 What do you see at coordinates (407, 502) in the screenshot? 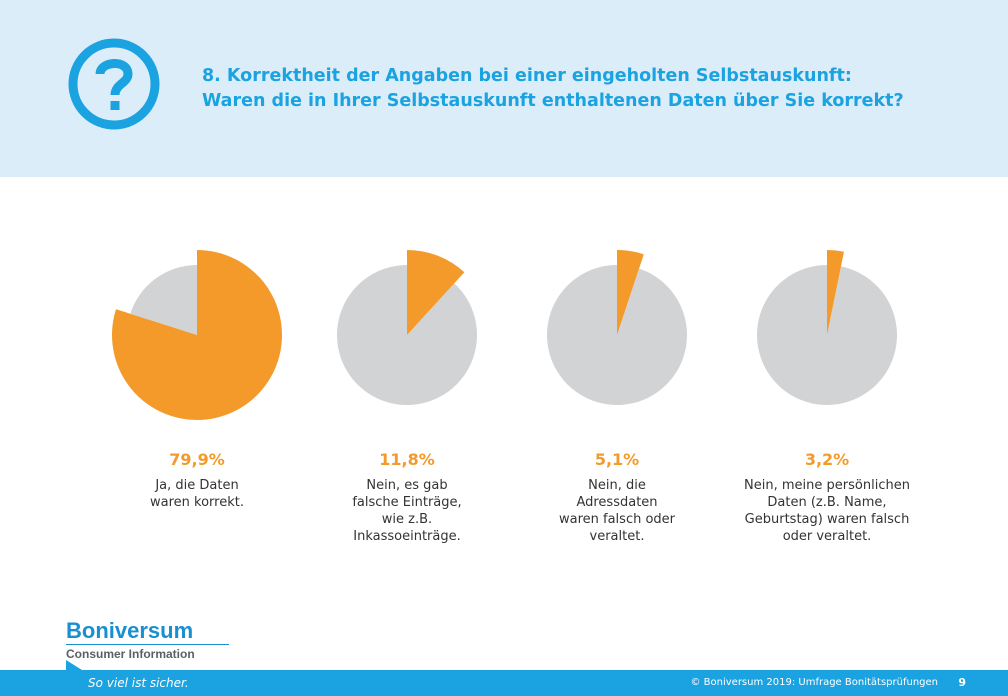
I see `desc-line: falsche Einträge,` at bounding box center [407, 502].